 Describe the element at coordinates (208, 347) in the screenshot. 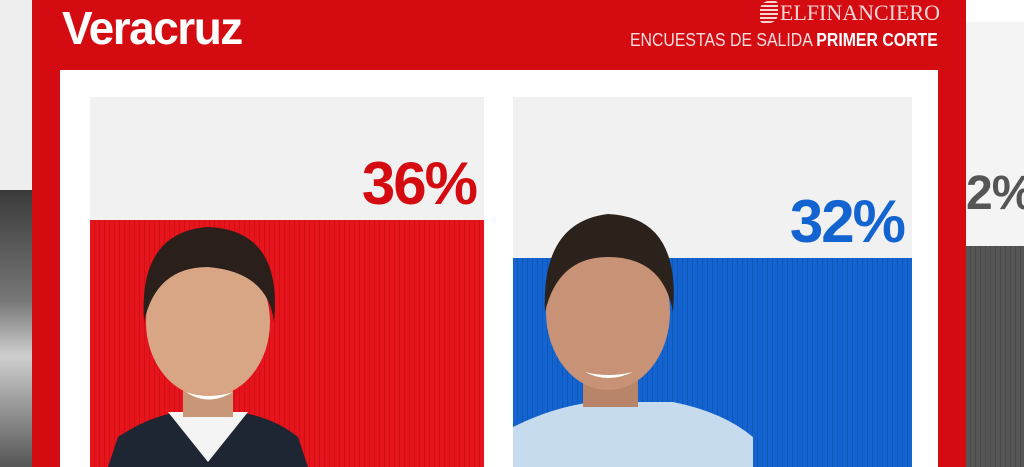

I see `candidate-photo-red` at that location.